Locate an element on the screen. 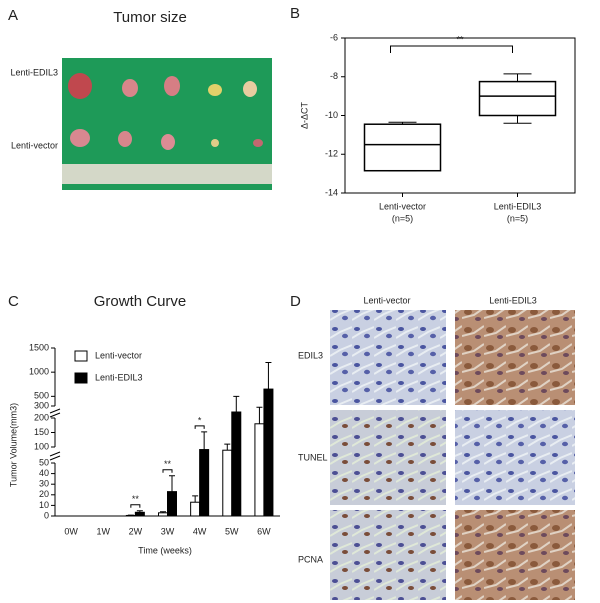 The image size is (600, 603). y-tick-label: 150 is located at coordinates (41, 432).